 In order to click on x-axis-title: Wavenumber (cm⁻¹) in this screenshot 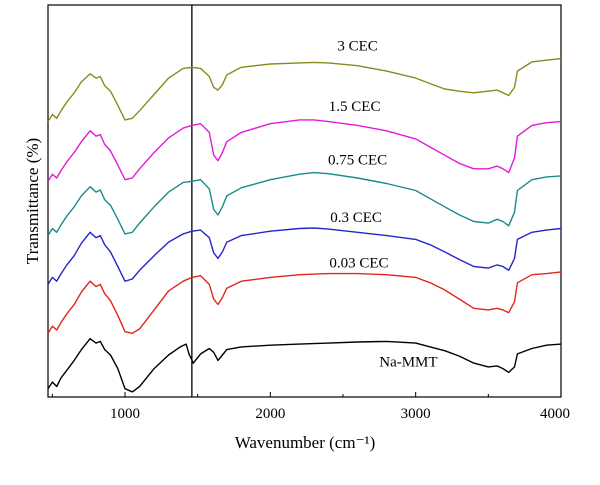, I will do `click(305, 442)`.